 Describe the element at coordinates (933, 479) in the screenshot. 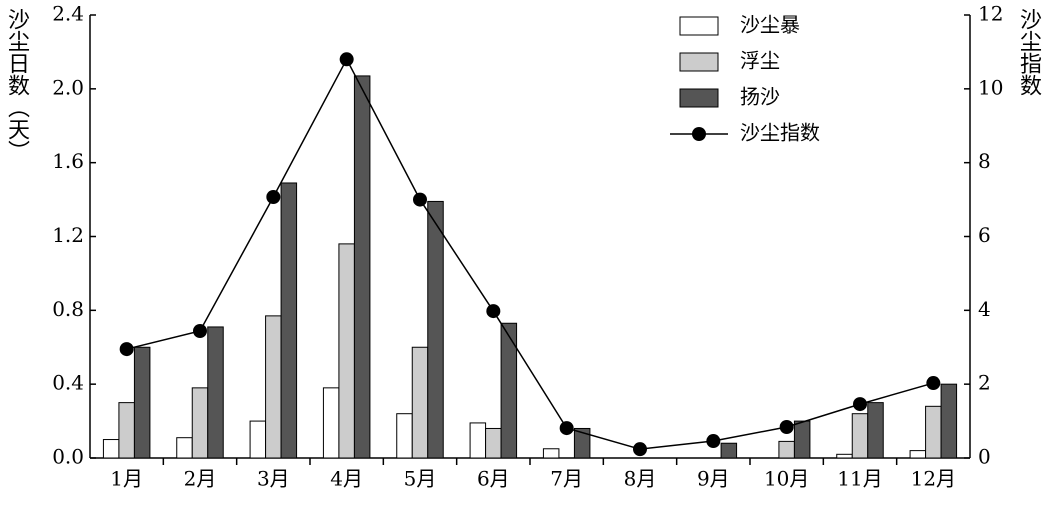

I see `x-tick-label: 12月` at that location.